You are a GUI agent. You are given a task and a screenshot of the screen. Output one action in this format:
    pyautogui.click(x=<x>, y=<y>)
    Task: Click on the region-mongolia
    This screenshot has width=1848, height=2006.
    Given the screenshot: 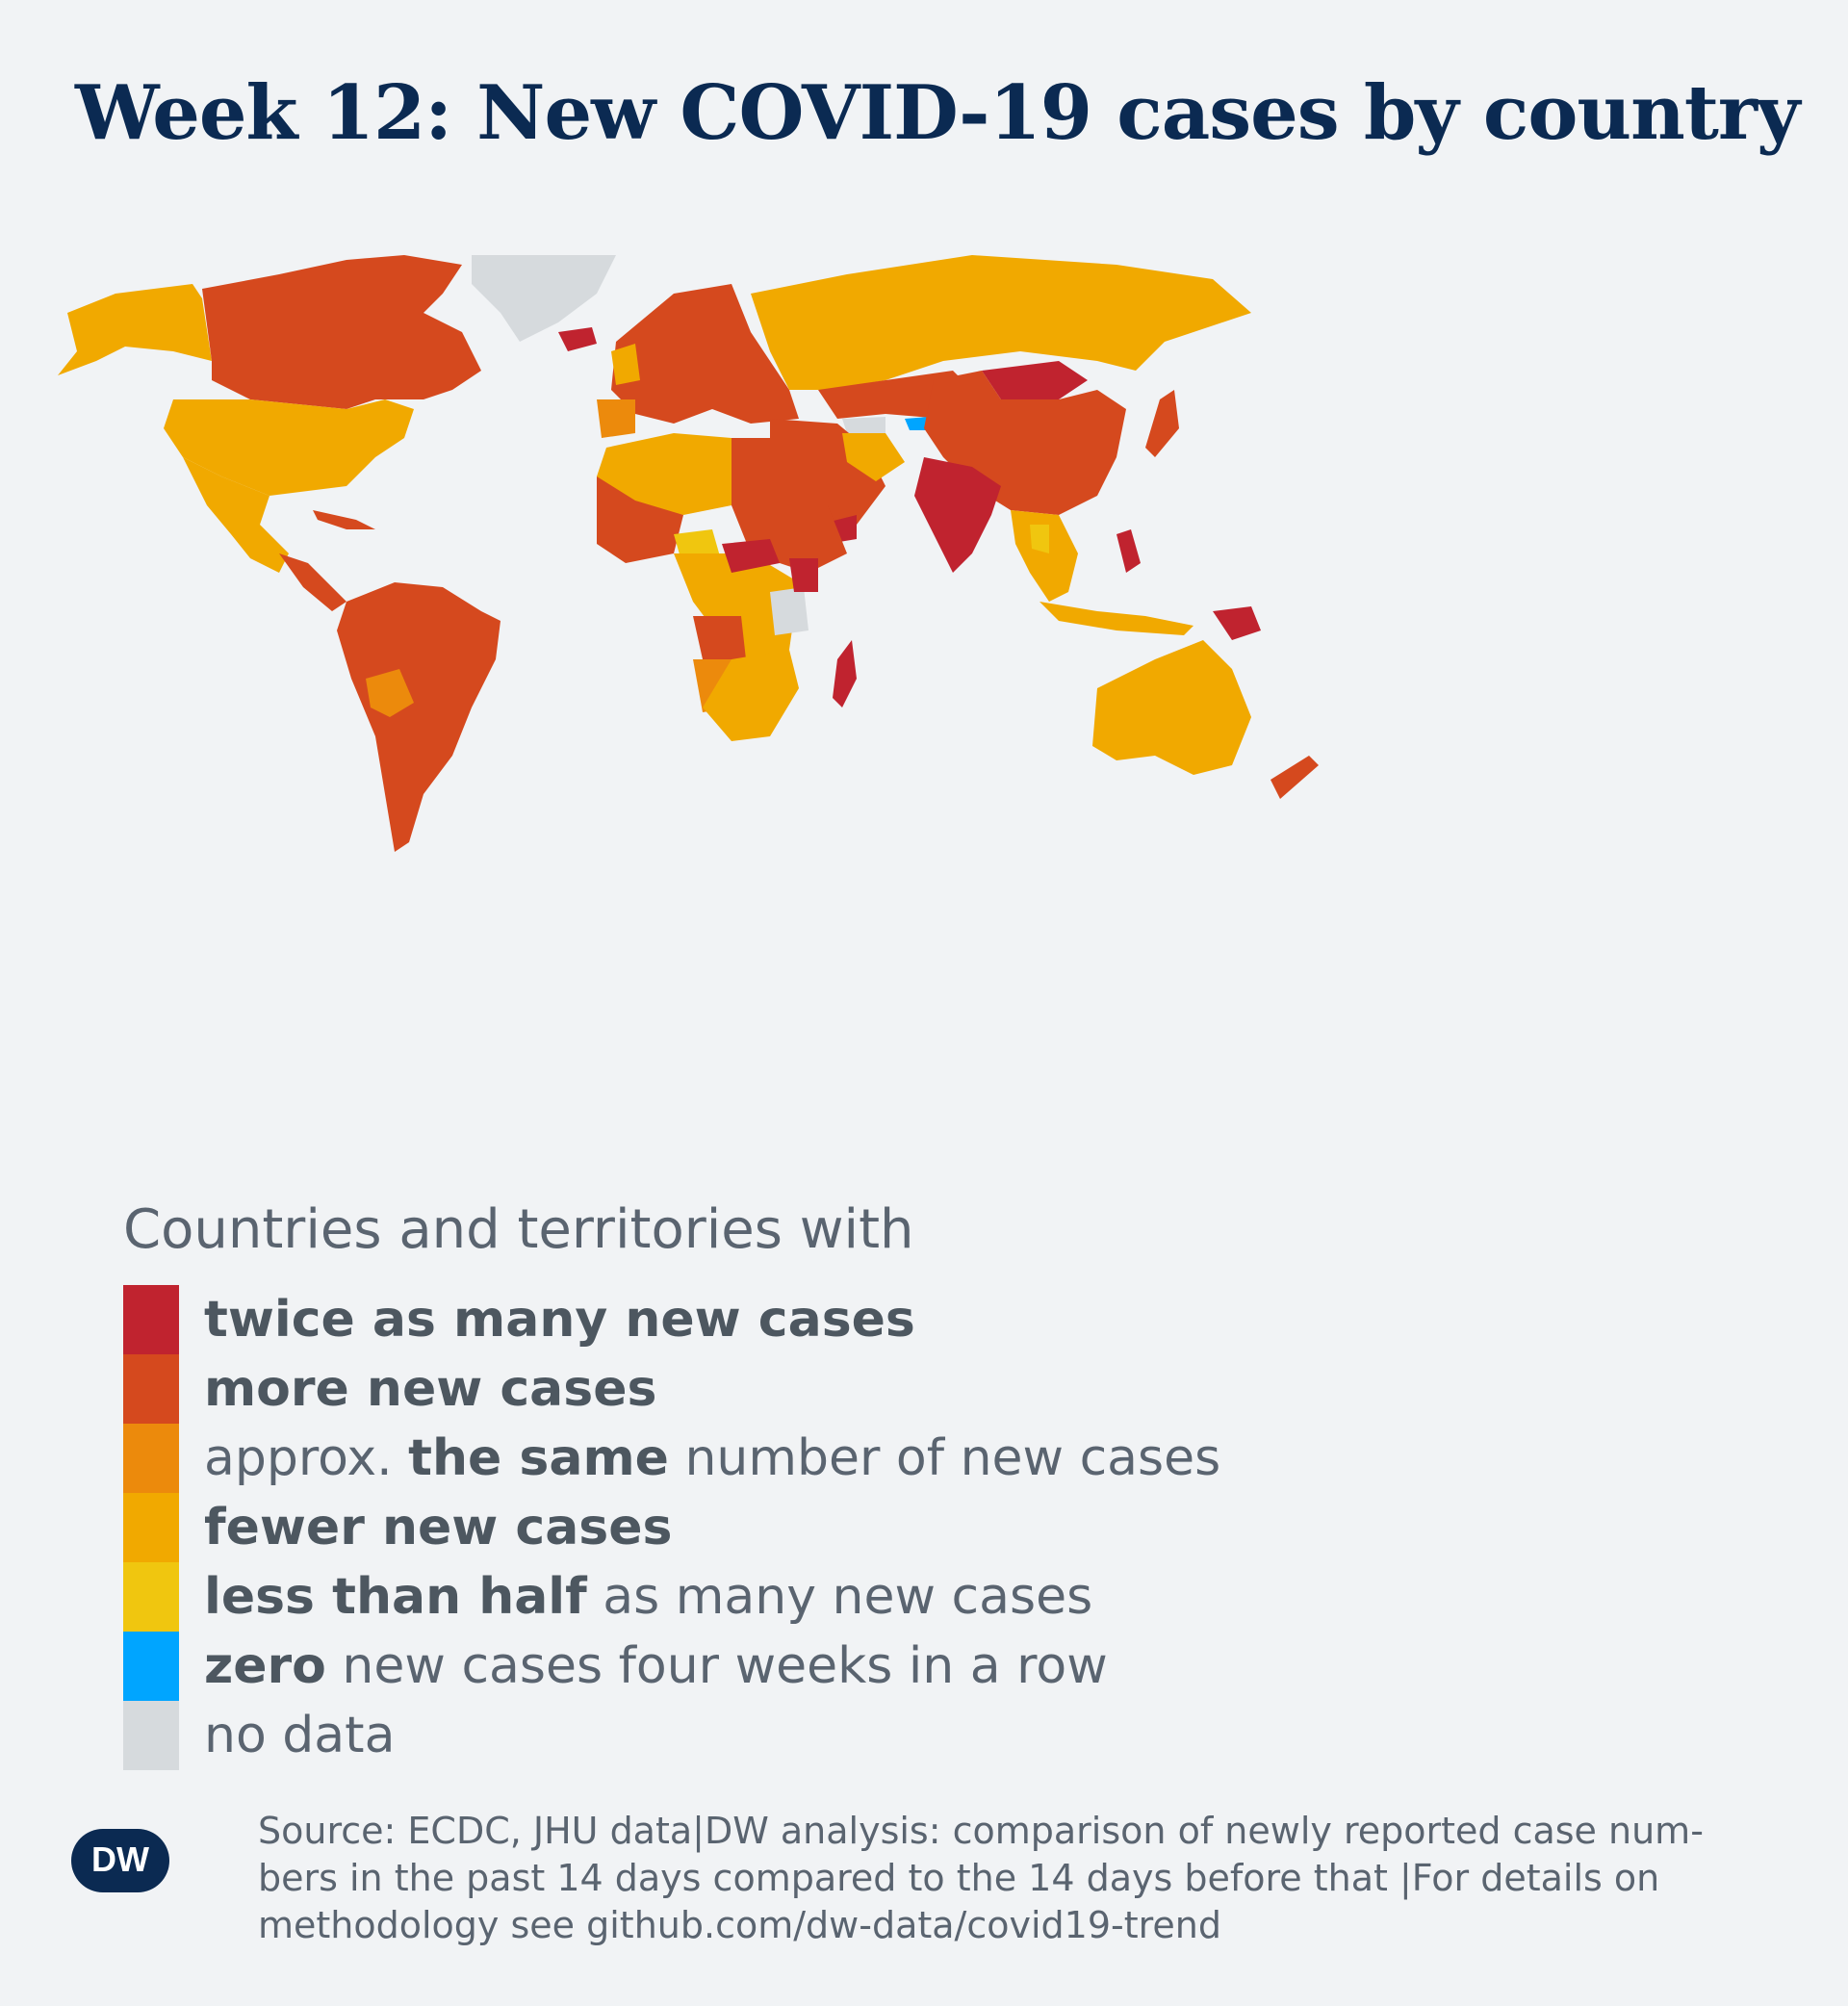 What is the action you would take?
    pyautogui.click(x=1035, y=380)
    